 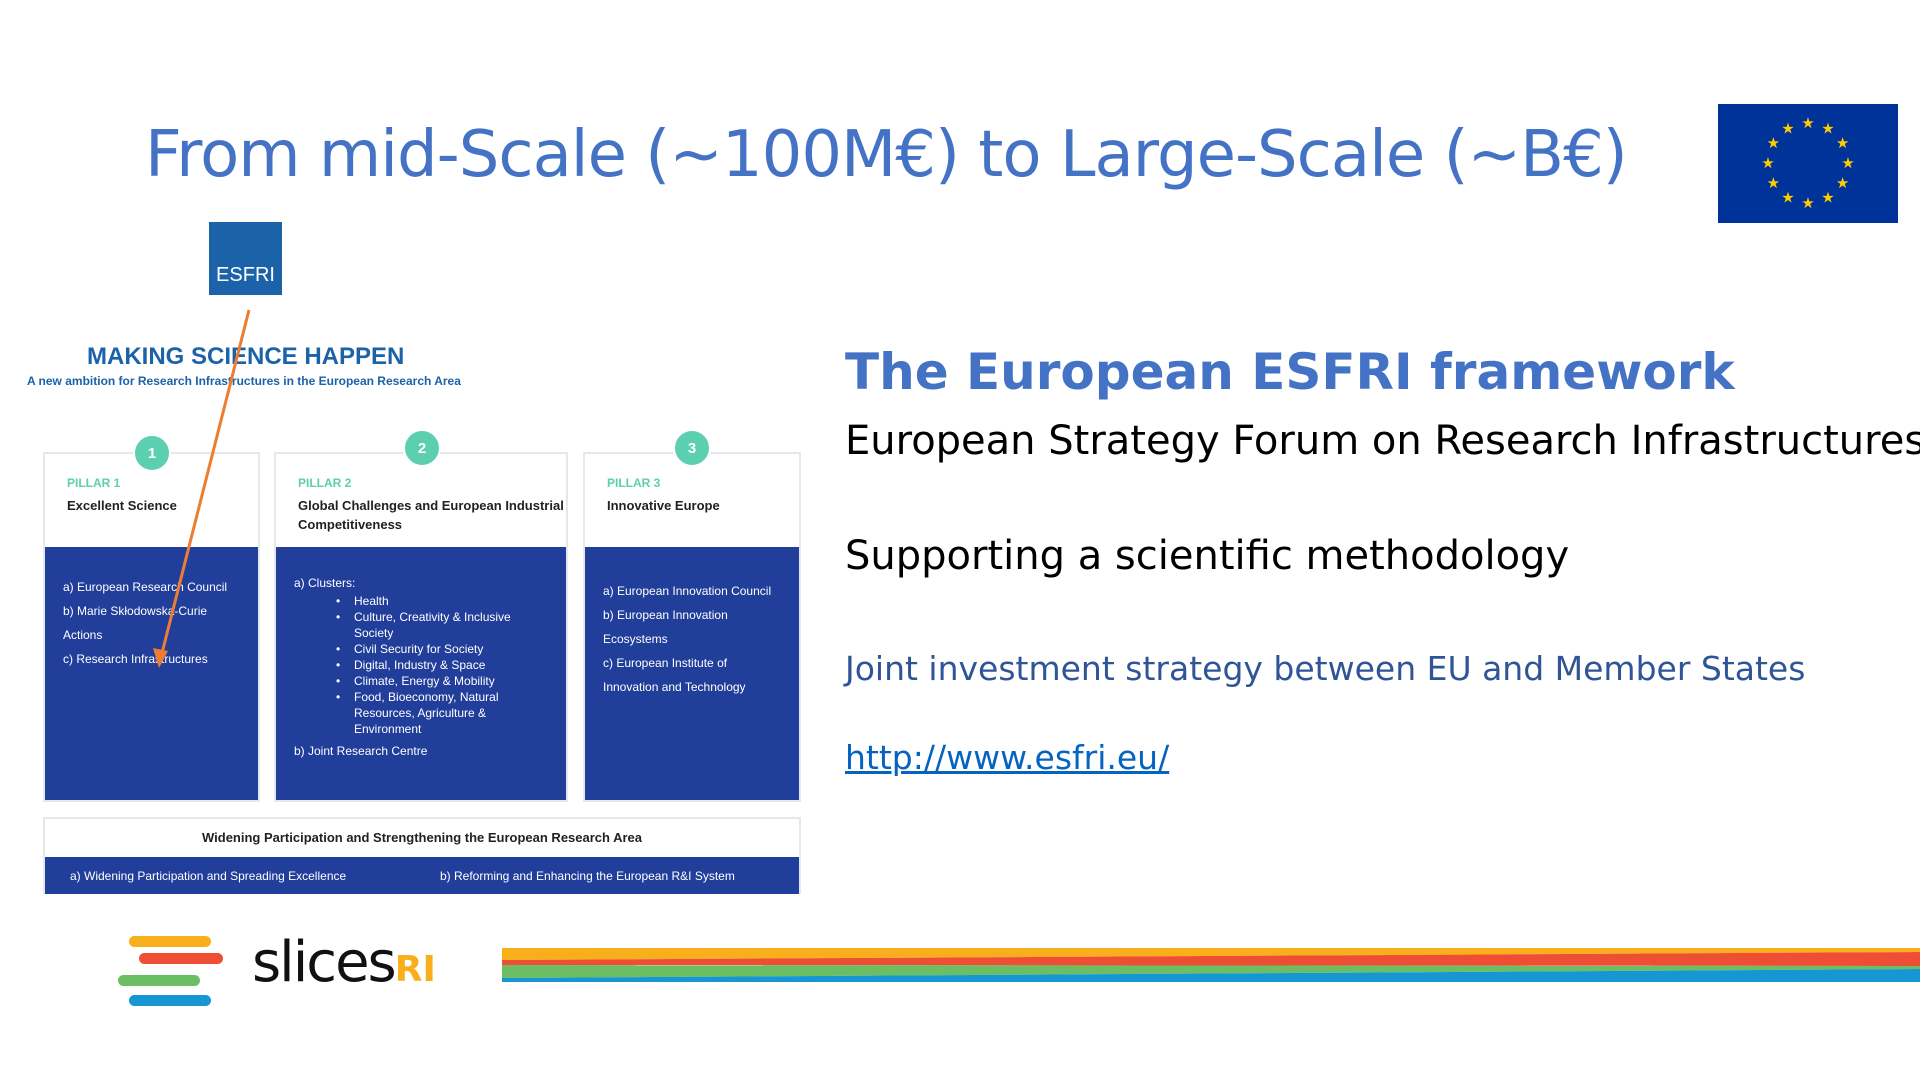 I want to click on list-item: a) Clusters:, so click(x=325, y=583).